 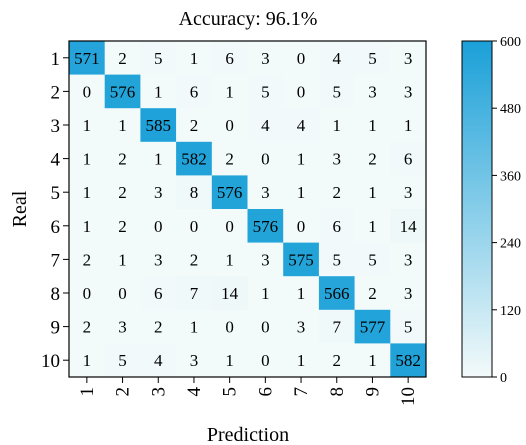 I want to click on colorbar, so click(x=477, y=209).